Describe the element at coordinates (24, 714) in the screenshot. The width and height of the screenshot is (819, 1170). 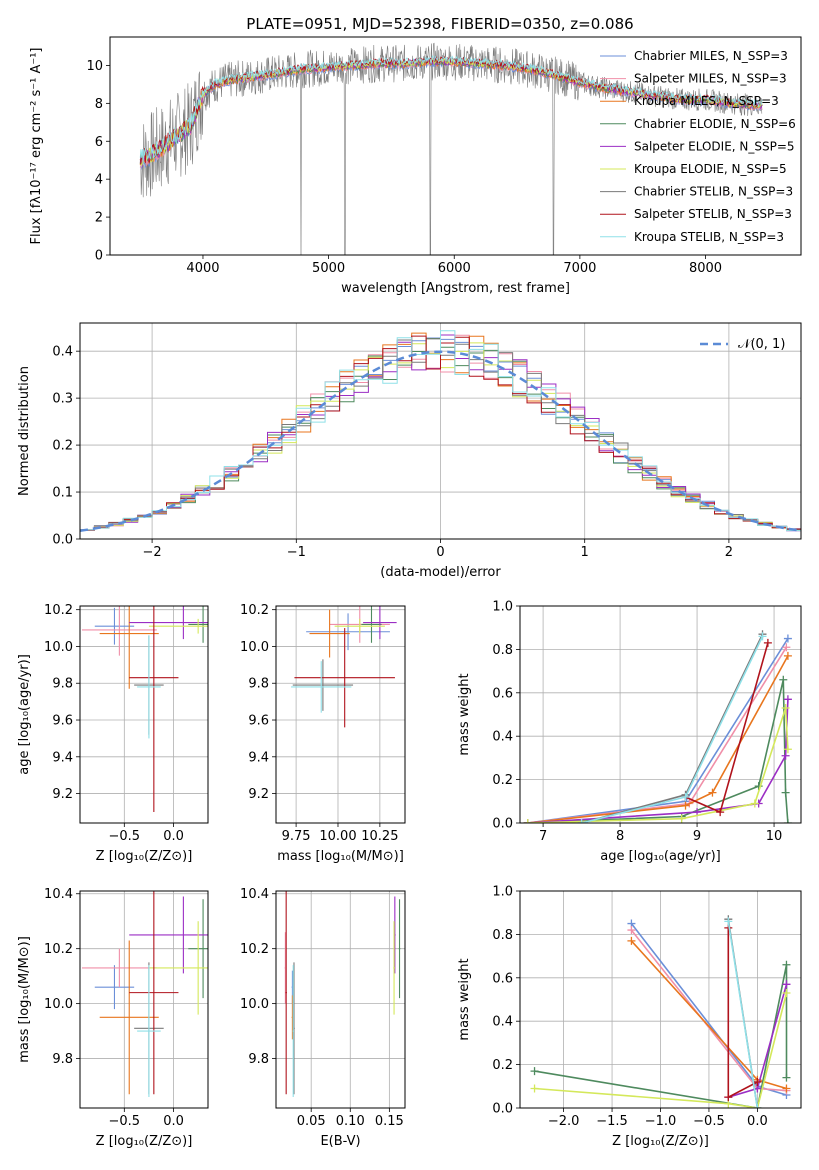
I see `y-axis-label: age [log₁₀(age/yr)]` at that location.